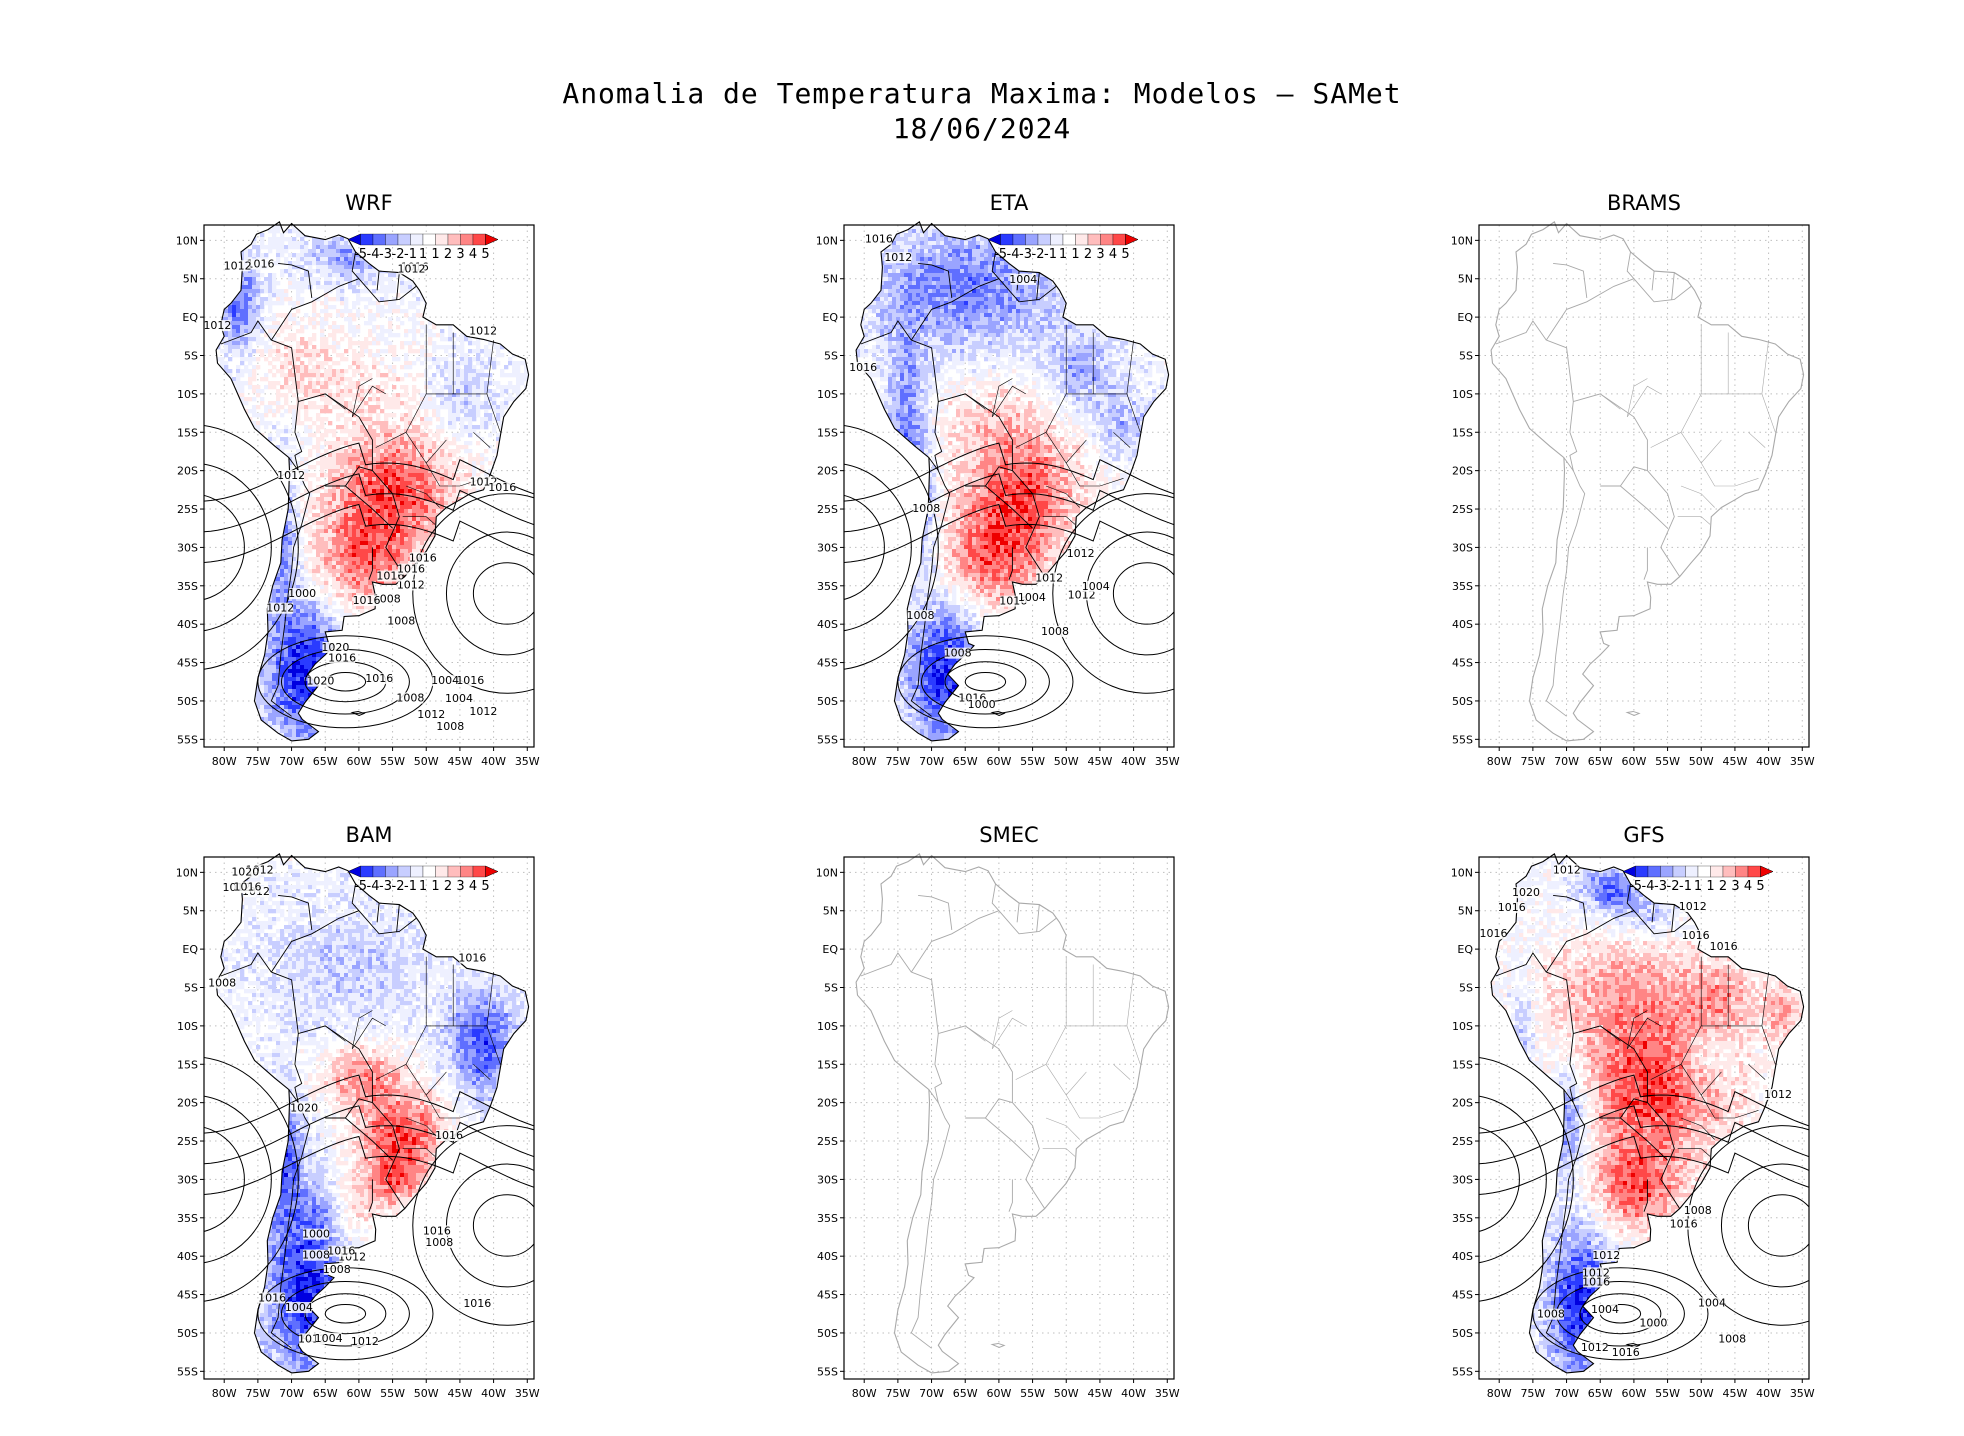 This screenshot has width=1964, height=1436. I want to click on lon-tick-label: 45W, so click(459, 1393).